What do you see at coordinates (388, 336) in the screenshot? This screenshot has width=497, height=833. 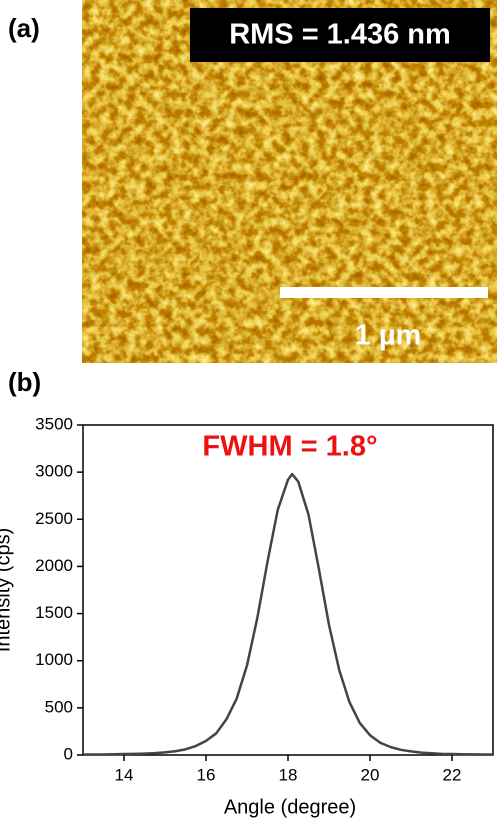 I see `scale-label: 1 µm` at bounding box center [388, 336].